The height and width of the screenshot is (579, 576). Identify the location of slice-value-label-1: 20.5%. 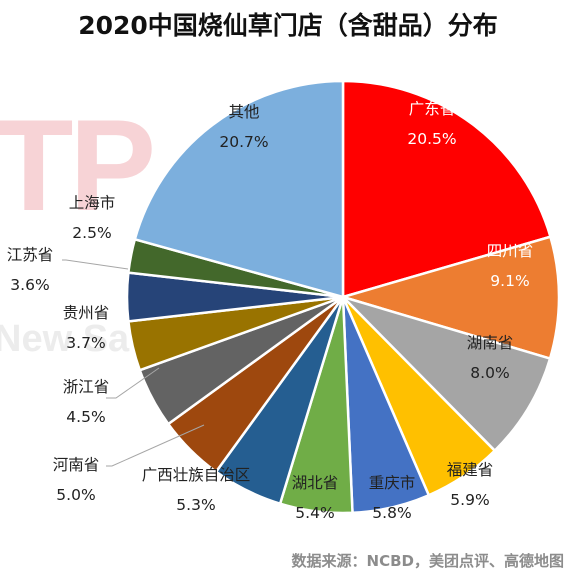
(431, 139).